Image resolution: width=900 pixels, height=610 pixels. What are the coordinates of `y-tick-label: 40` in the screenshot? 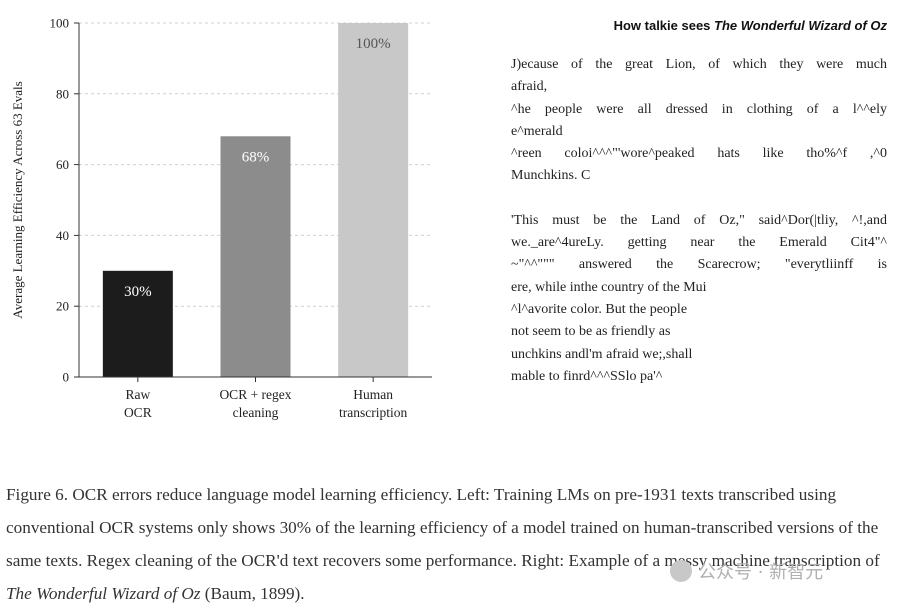 It's located at (62, 235).